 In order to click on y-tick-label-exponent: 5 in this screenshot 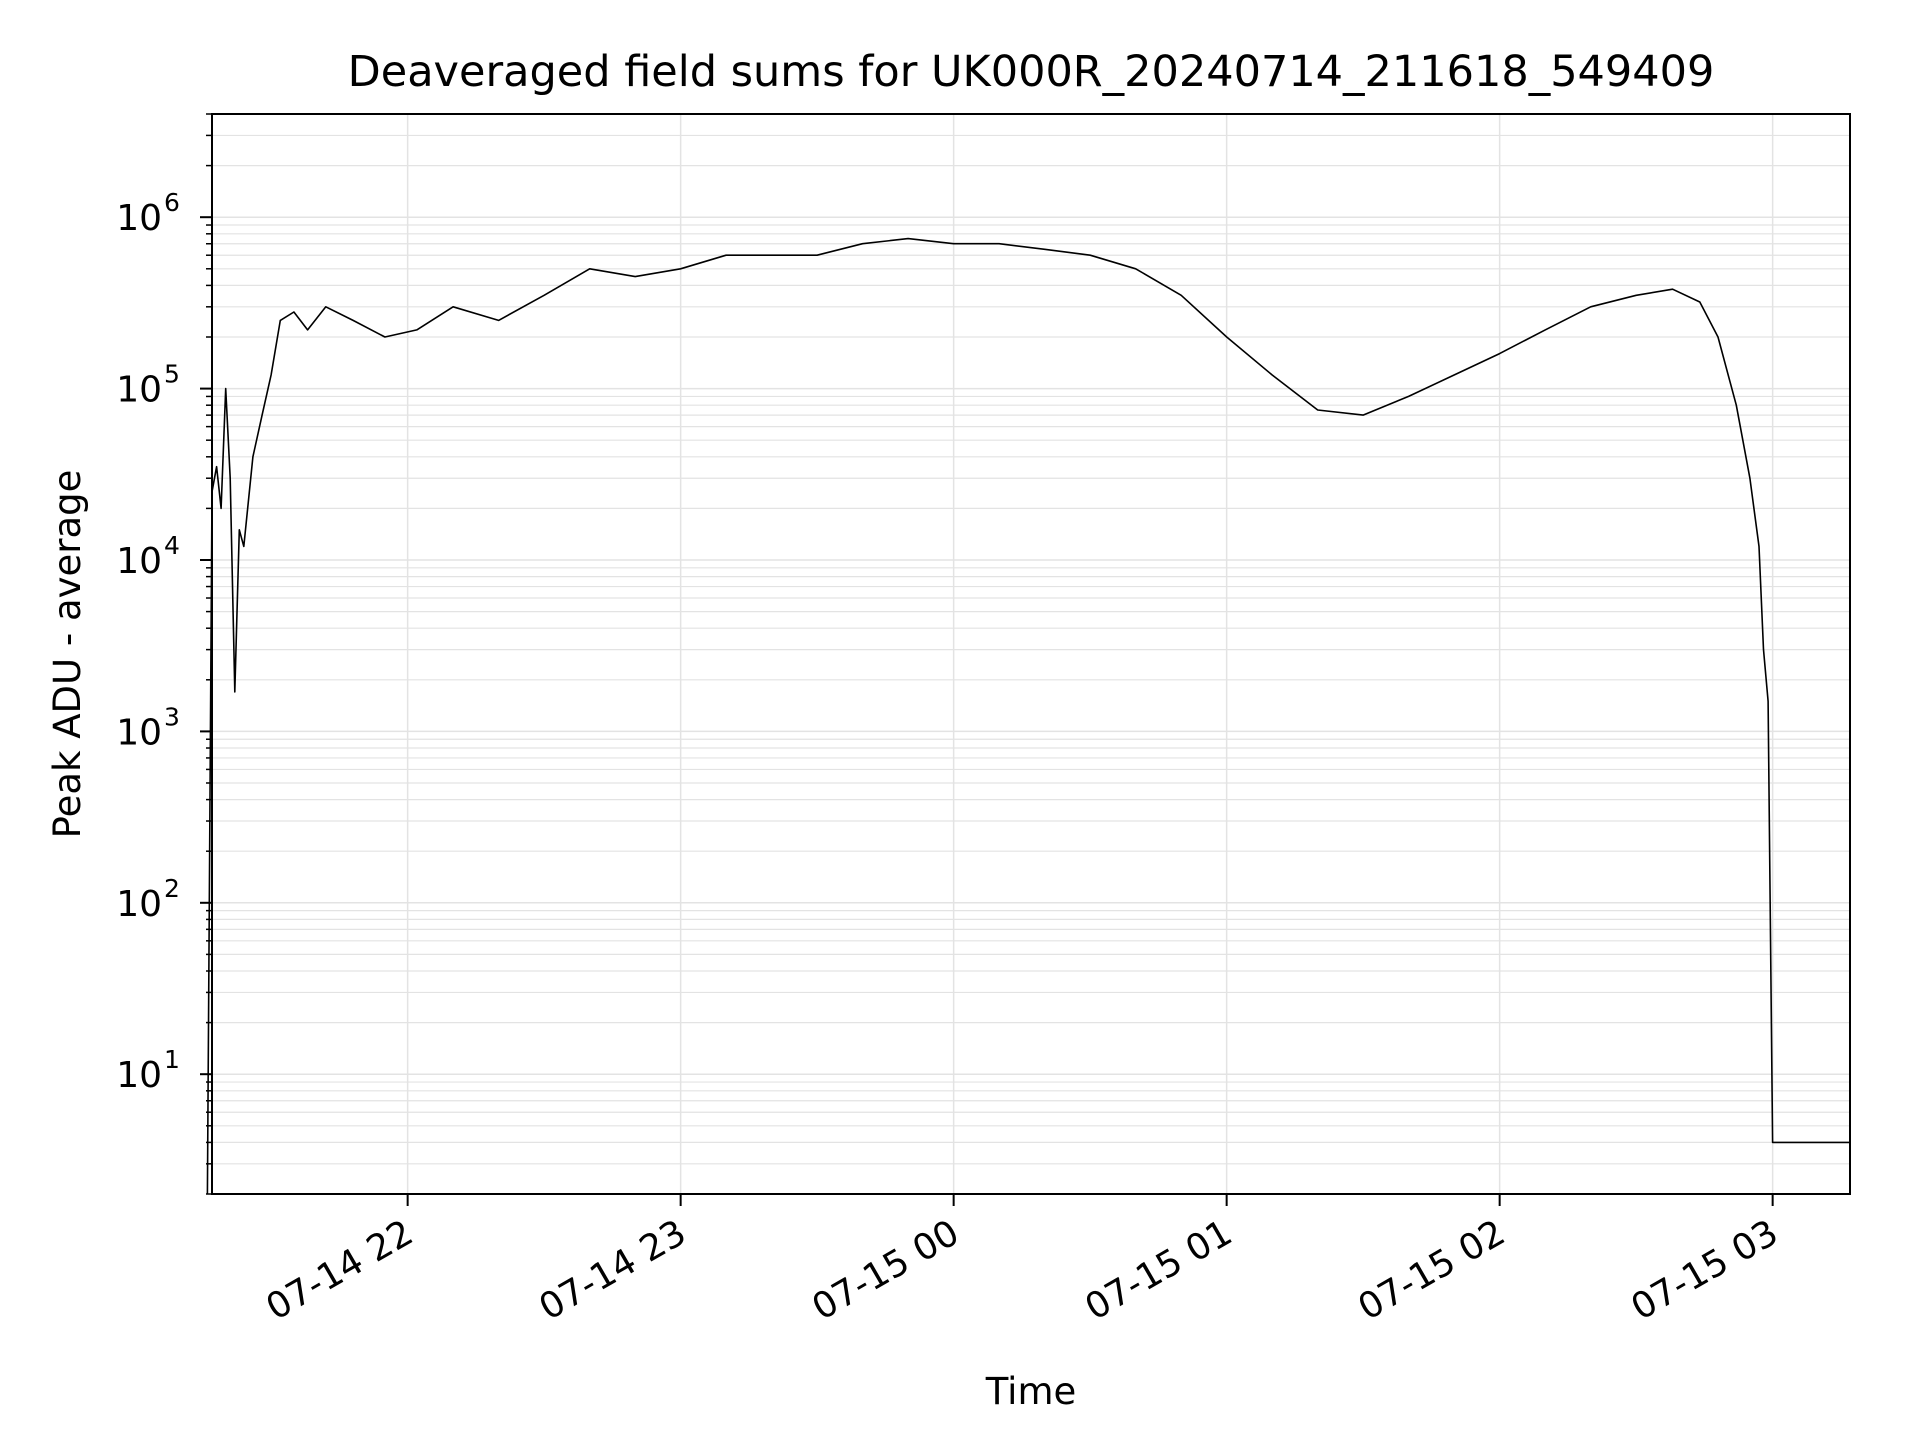, I will do `click(172, 374)`.